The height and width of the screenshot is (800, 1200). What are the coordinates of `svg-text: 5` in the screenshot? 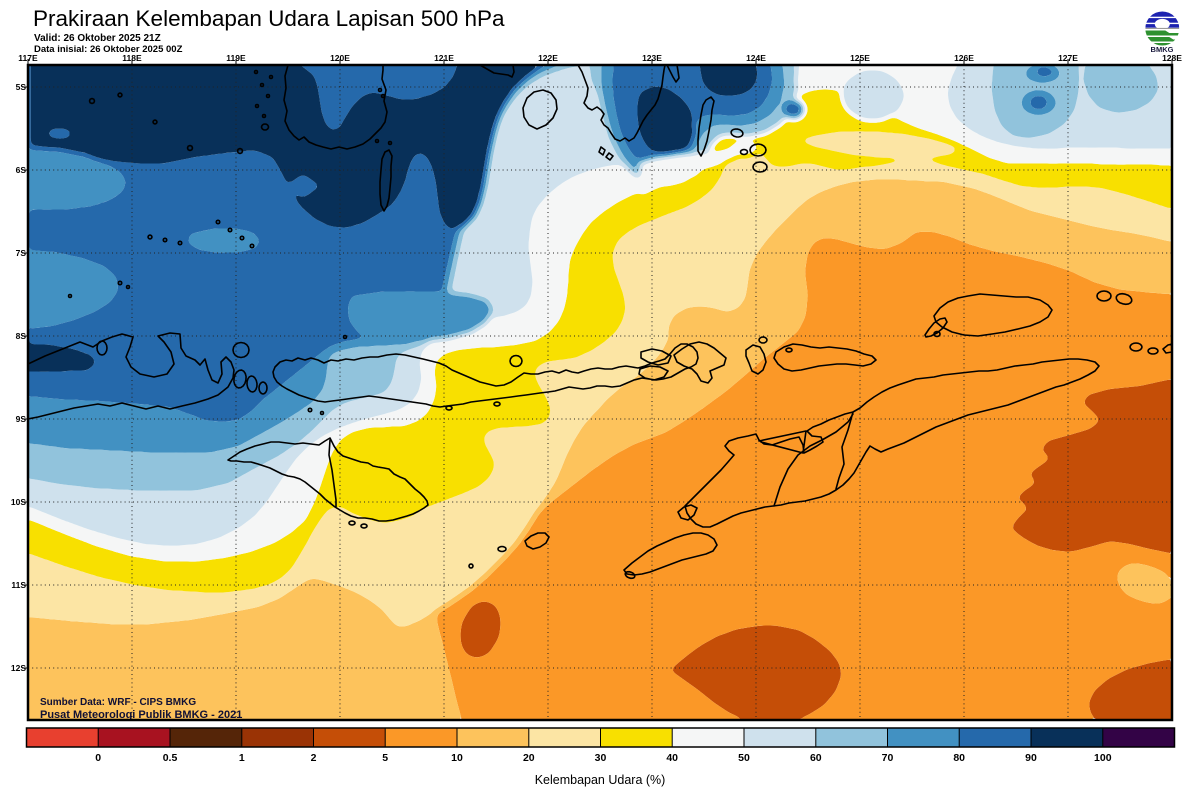 It's located at (385, 758).